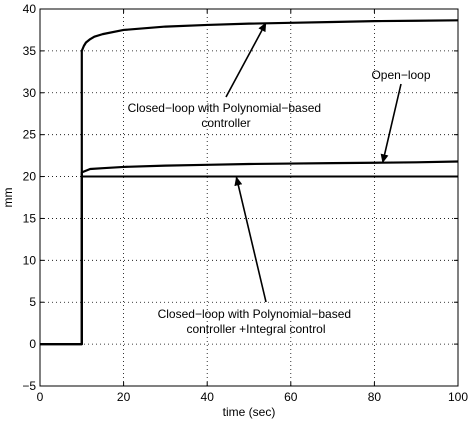 The image size is (474, 424). What do you see at coordinates (30, 93) in the screenshot?
I see `y-tick-label: 30` at bounding box center [30, 93].